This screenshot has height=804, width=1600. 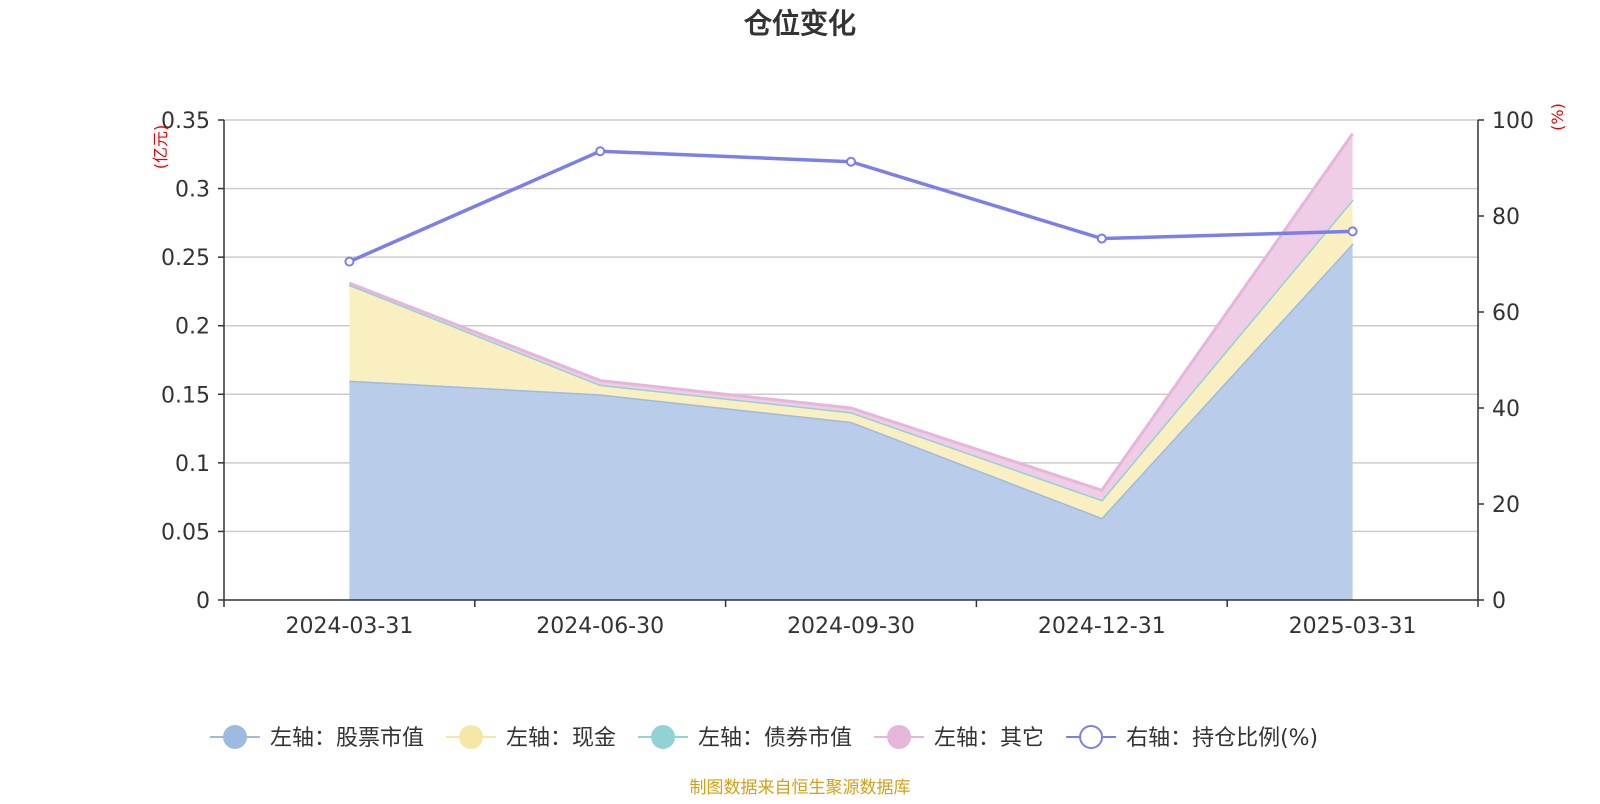 I want to click on legend-item: 左轴：现金, so click(x=531, y=738).